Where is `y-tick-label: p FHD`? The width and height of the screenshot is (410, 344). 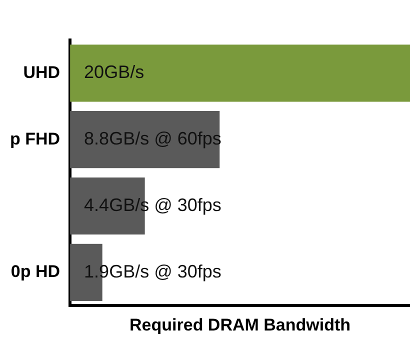 y-tick-label: p FHD is located at coordinates (35, 138).